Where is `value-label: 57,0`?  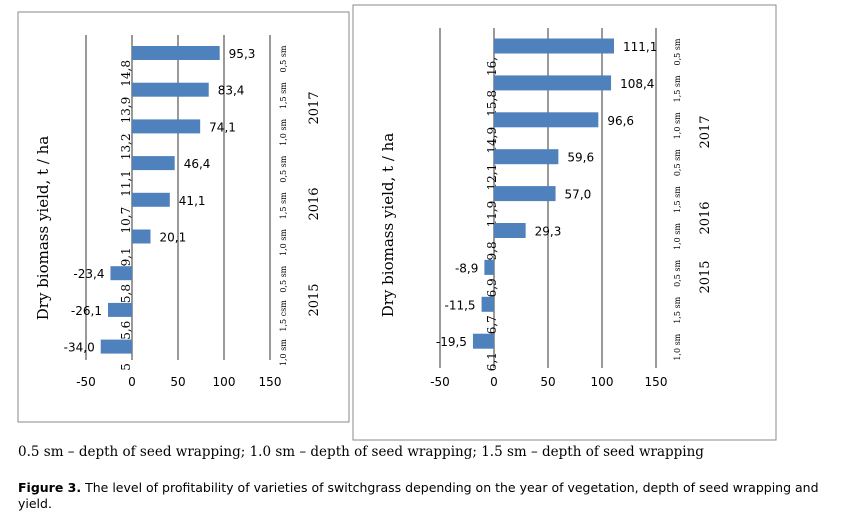
value-label: 57,0 is located at coordinates (578, 195).